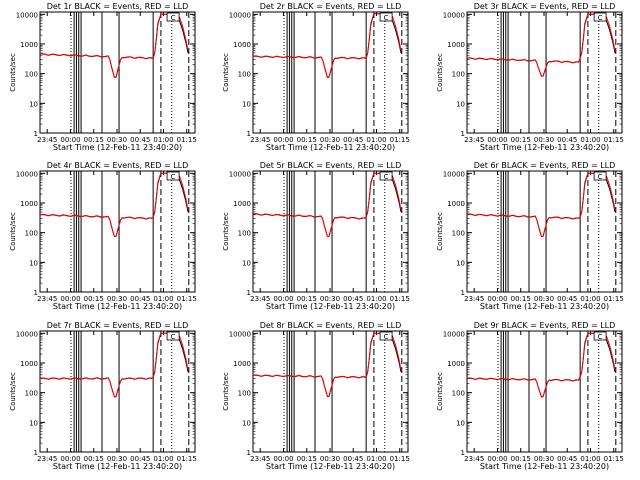  What do you see at coordinates (118, 325) in the screenshot?
I see `panel-title: Det 7r BLACK = Events, RED = LLD` at bounding box center [118, 325].